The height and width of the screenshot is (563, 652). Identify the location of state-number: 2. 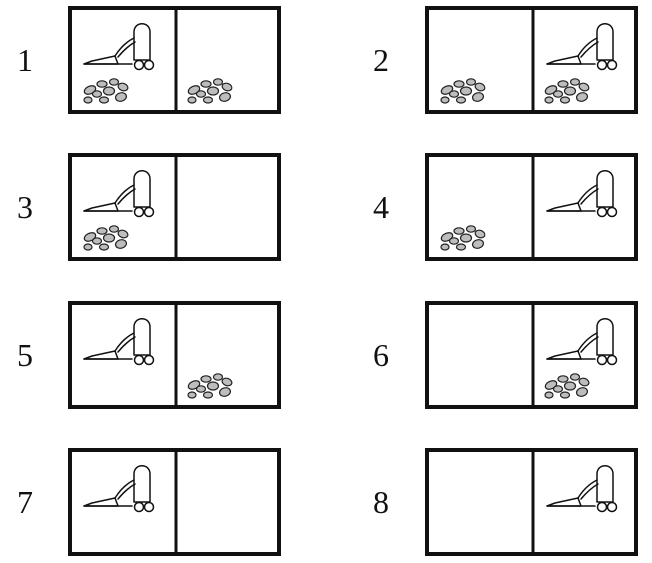
(381, 60).